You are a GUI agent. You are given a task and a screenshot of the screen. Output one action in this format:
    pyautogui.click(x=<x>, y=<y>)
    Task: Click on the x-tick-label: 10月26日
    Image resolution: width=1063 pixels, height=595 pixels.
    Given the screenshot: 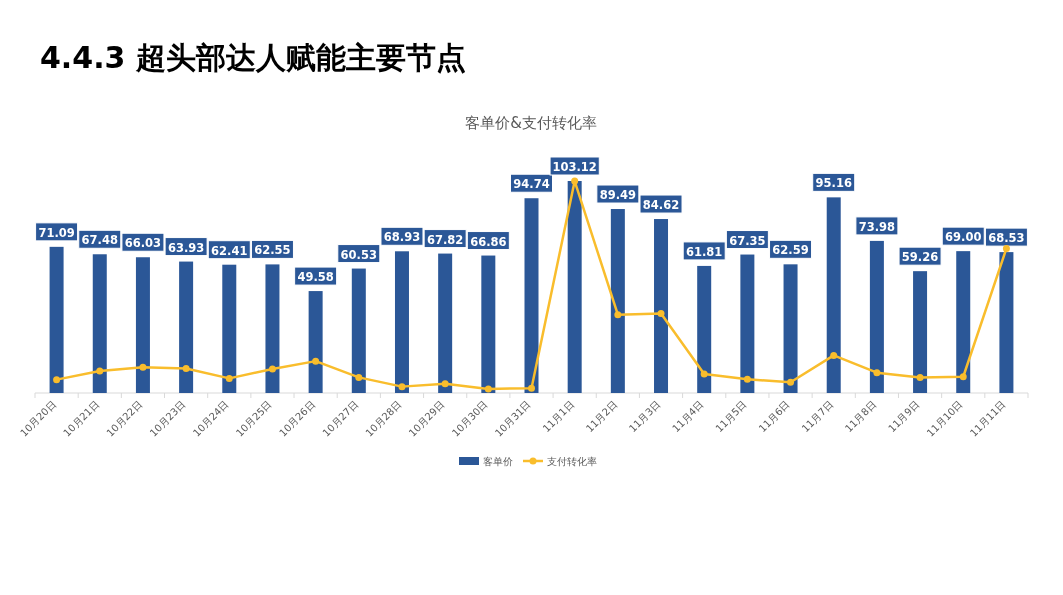 What is the action you would take?
    pyautogui.click(x=297, y=418)
    